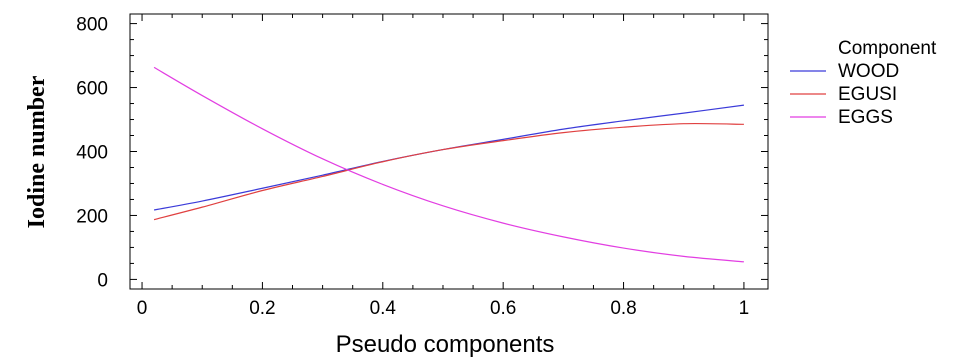 This screenshot has height=358, width=964. Describe the element at coordinates (37, 151) in the screenshot. I see `y-axis-label: Iodine number` at that location.